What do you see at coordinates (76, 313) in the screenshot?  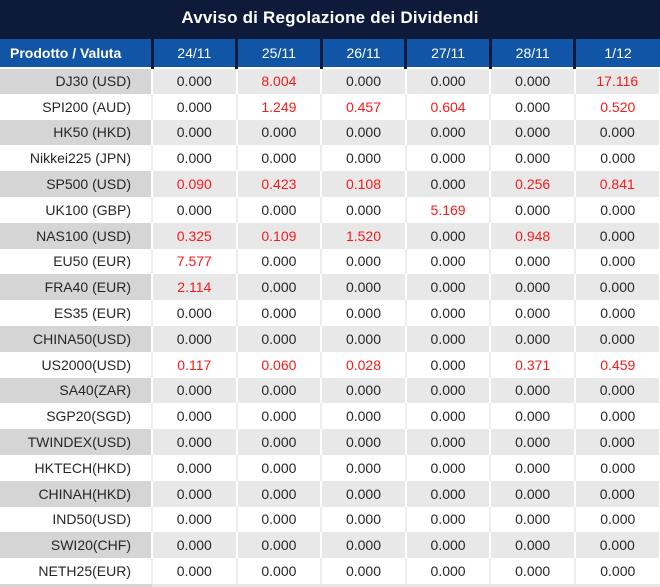 I see `product-cell: ES35 (EUR)` at bounding box center [76, 313].